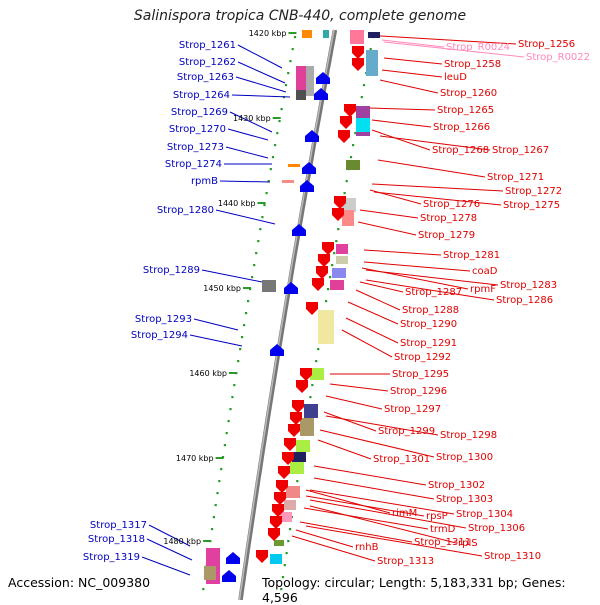 The height and width of the screenshot is (605, 600). Describe the element at coordinates (171, 270) in the screenshot. I see `left-gene-label: Strop_1289` at that location.